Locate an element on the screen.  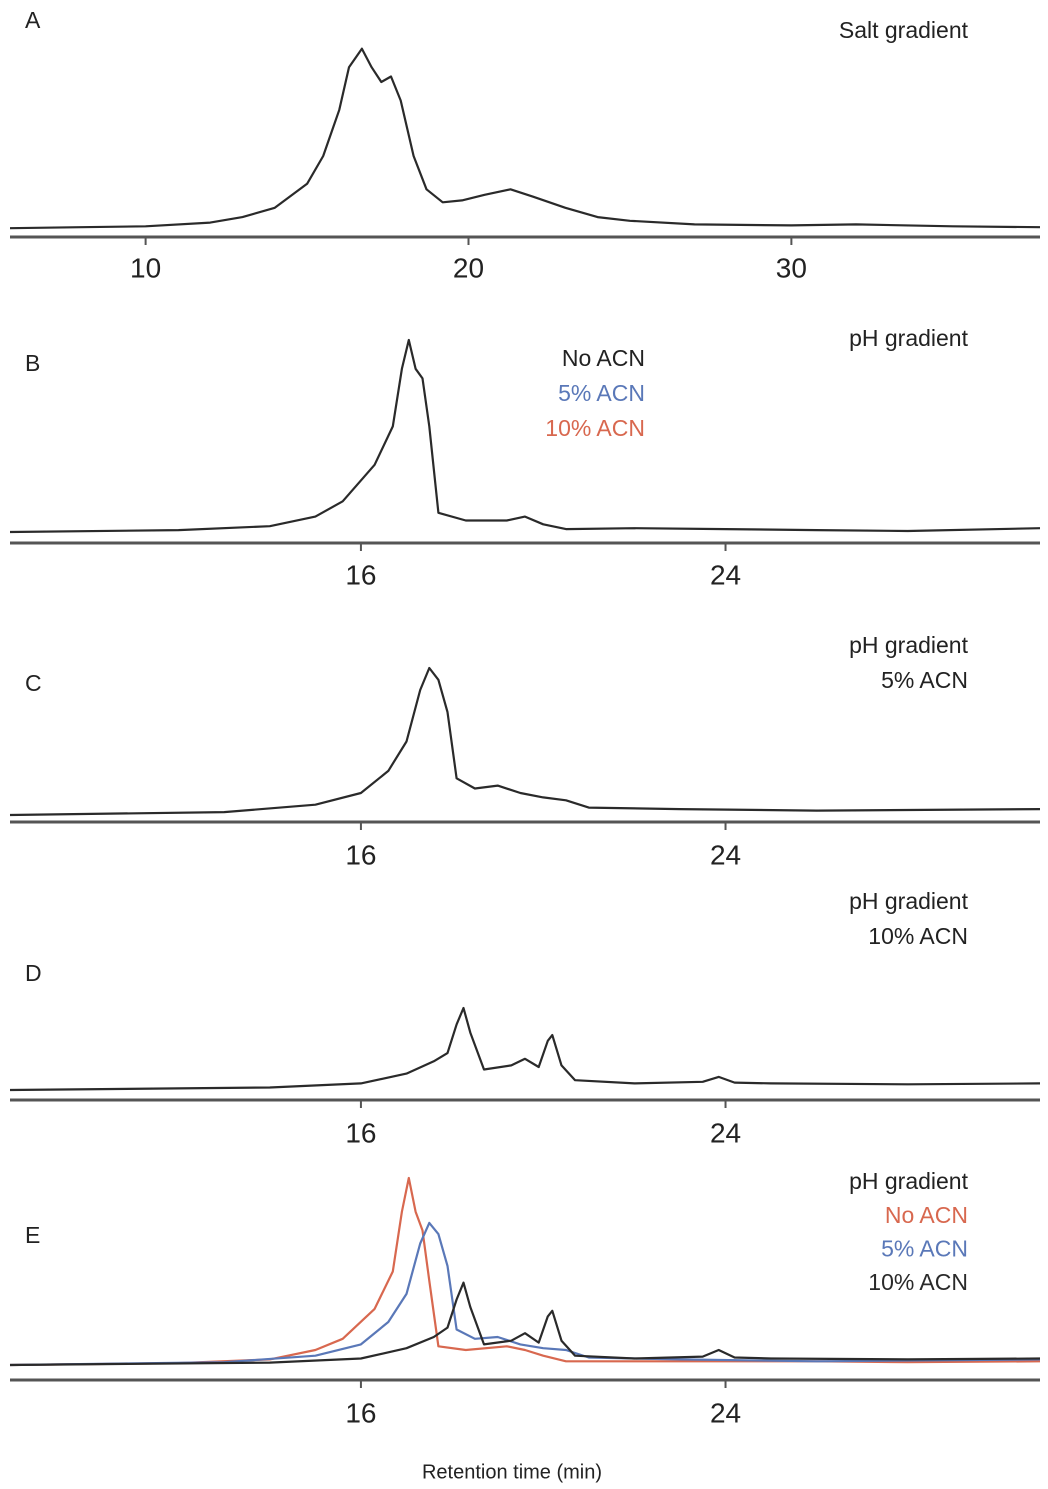
x-tick-label: 10 is located at coordinates (145, 267).